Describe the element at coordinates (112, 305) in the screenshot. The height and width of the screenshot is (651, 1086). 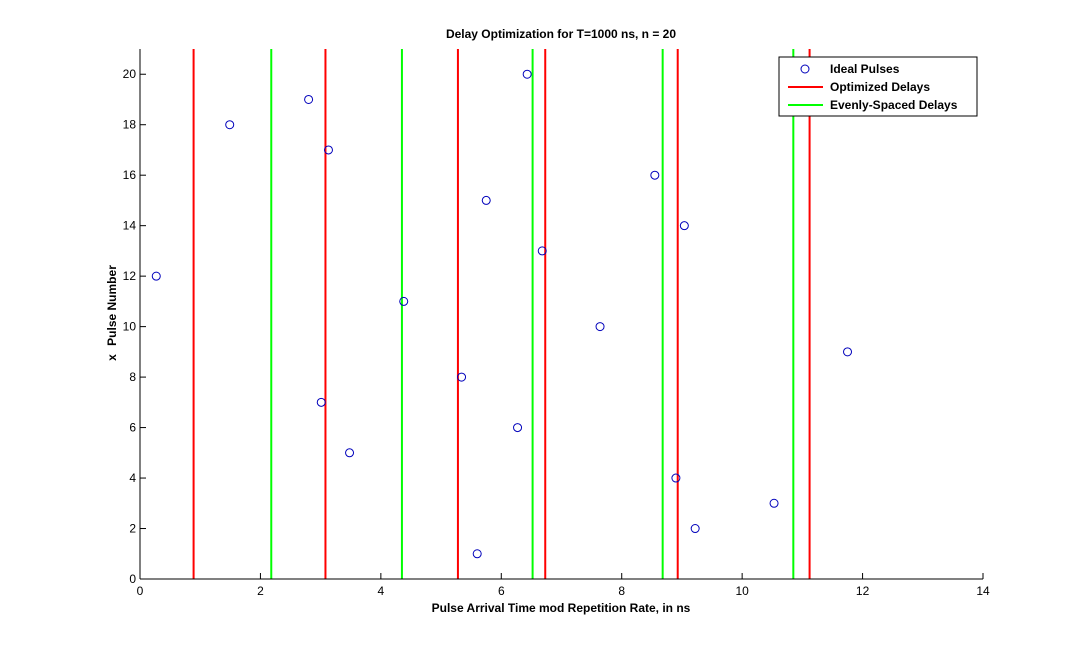
I see `y-axis-label-text: Pulse Number` at that location.